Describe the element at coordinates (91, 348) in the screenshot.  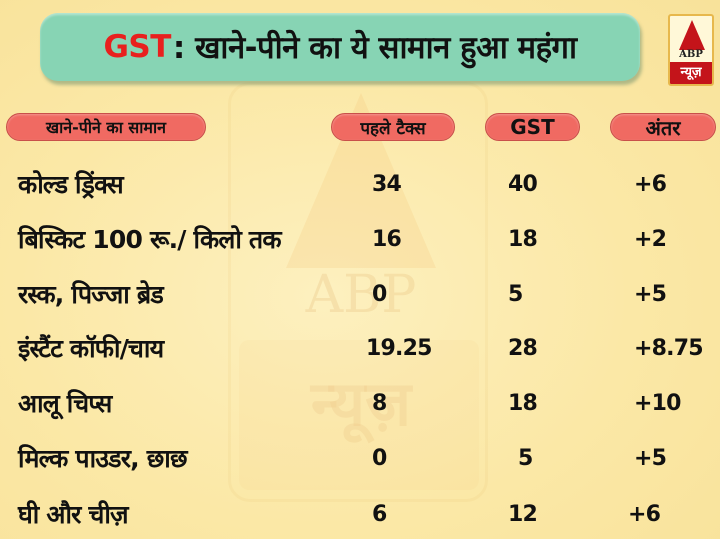
I see `item-name: इंस्टैंट कॉफी/चाय` at that location.